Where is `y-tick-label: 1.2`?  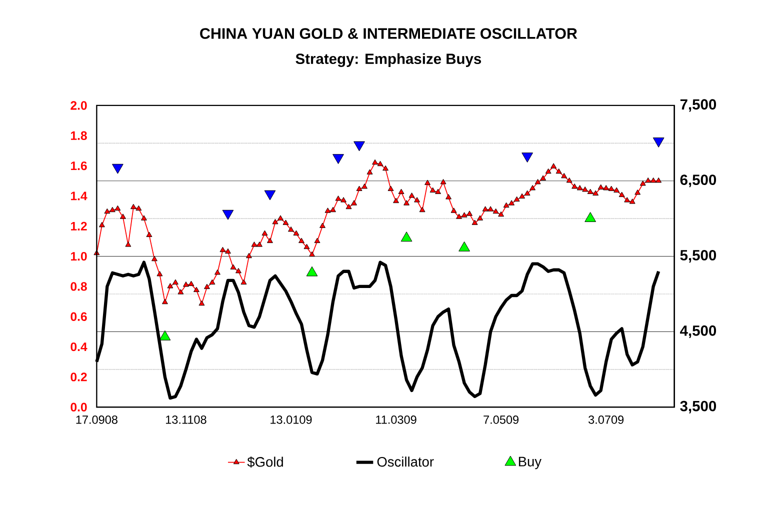 y-tick-label: 1.2 is located at coordinates (79, 226).